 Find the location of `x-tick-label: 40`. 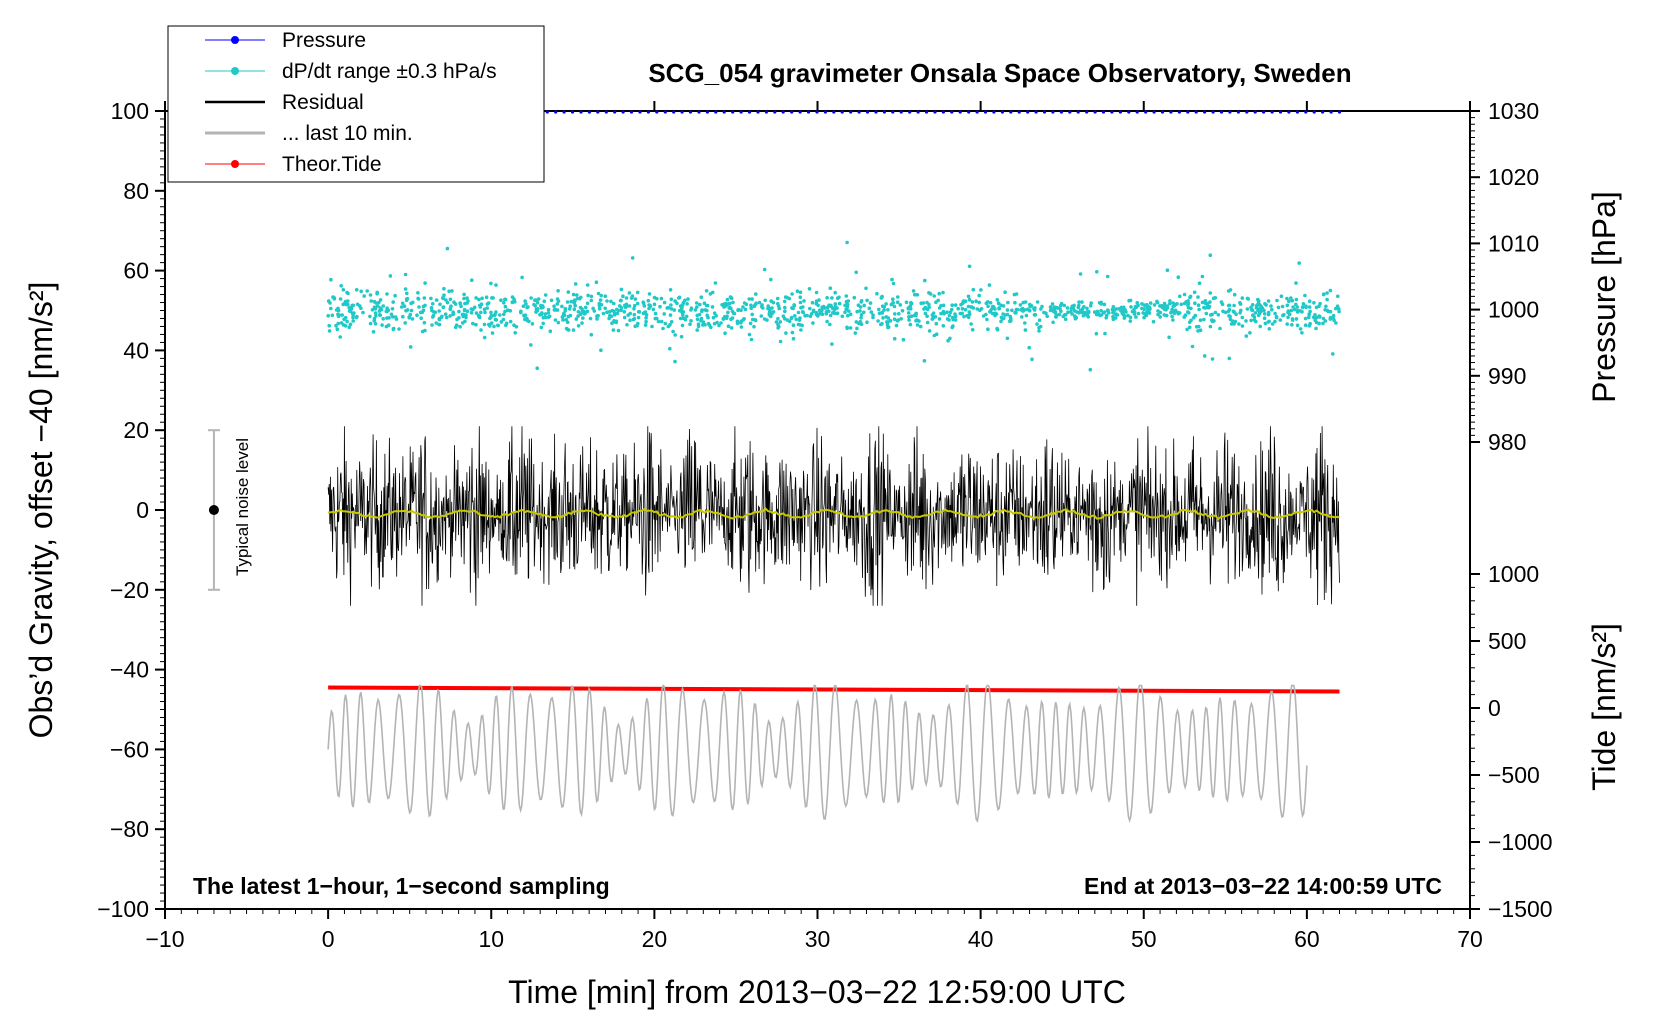

x-tick-label: 40 is located at coordinates (981, 939).